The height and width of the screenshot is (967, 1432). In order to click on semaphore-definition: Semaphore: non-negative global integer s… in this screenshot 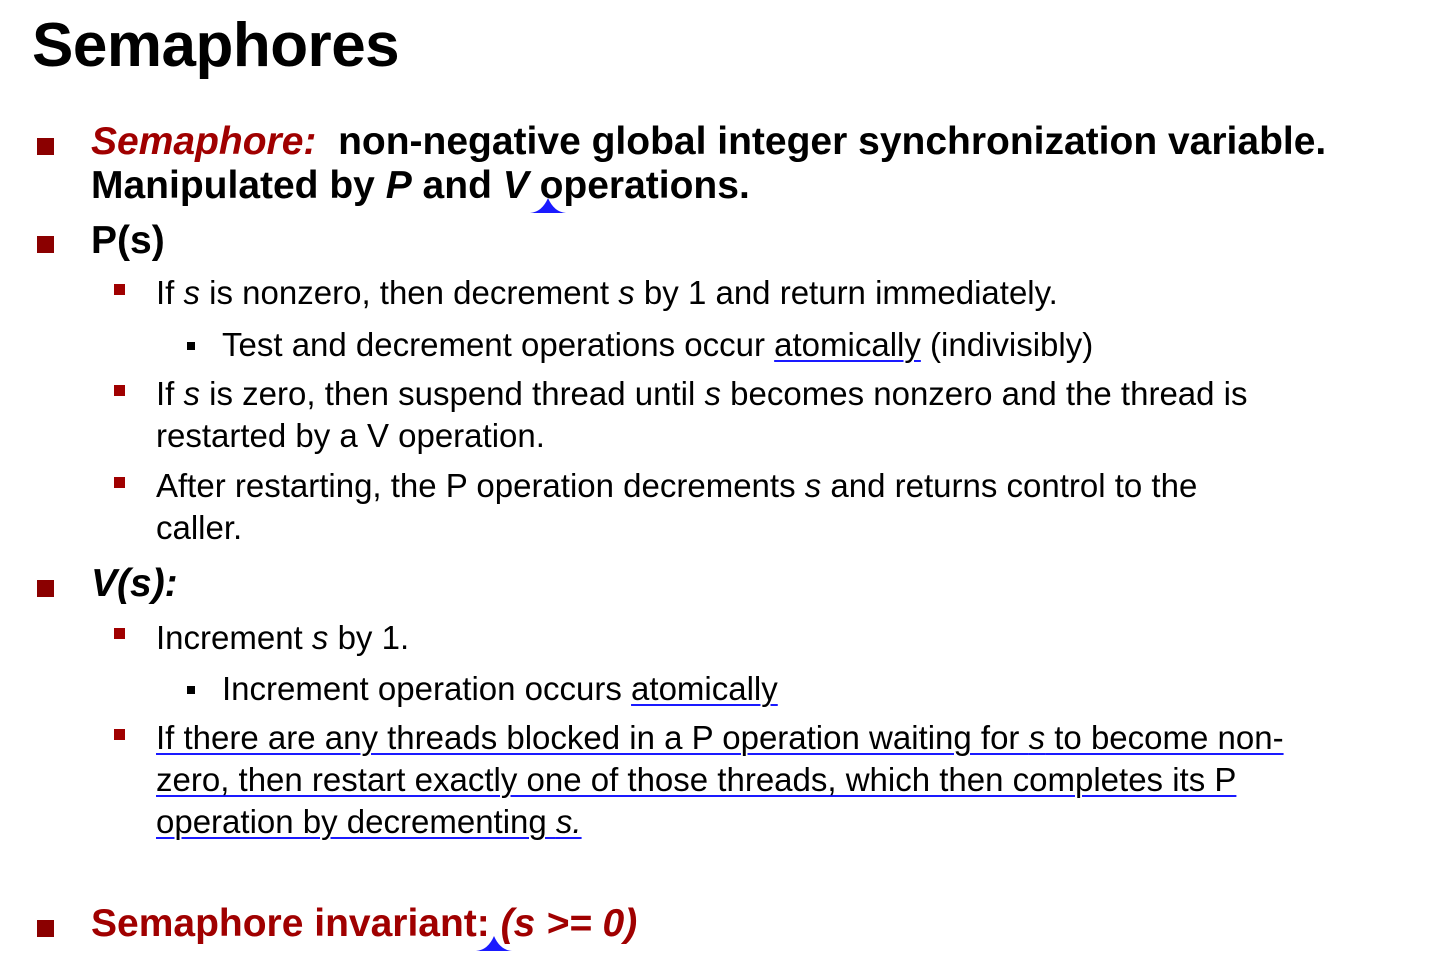, I will do `click(708, 142)`.